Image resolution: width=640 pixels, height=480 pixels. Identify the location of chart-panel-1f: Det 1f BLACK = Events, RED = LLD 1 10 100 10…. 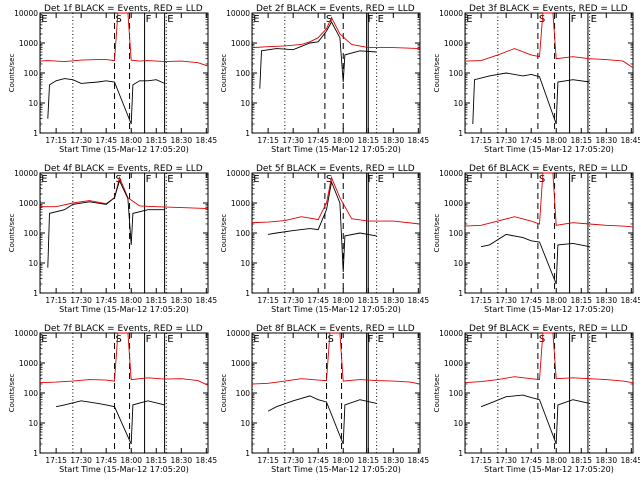
(112, 79).